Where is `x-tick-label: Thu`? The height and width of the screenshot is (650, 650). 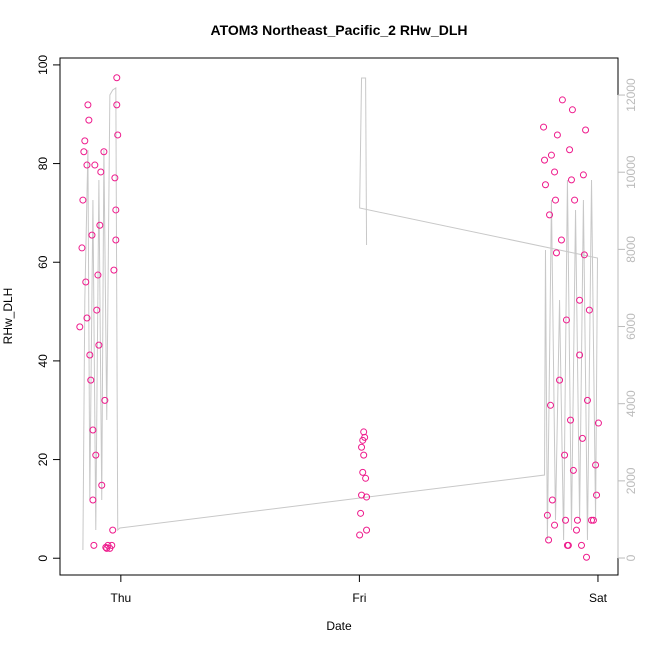 x-tick-label: Thu is located at coordinates (120, 598).